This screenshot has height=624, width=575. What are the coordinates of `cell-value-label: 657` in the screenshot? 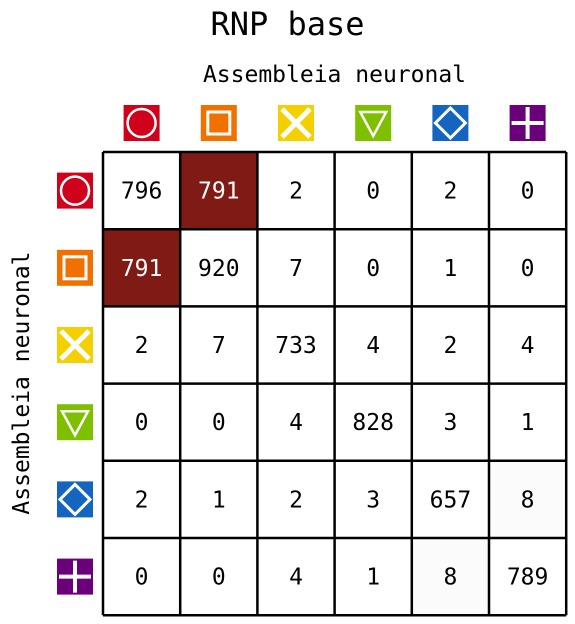 It's located at (451, 500).